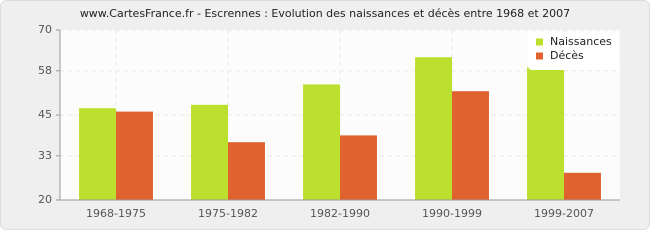 The height and width of the screenshot is (240, 650). Describe the element at coordinates (452, 213) in the screenshot. I see `x-tick-label: 1990-1999` at that location.